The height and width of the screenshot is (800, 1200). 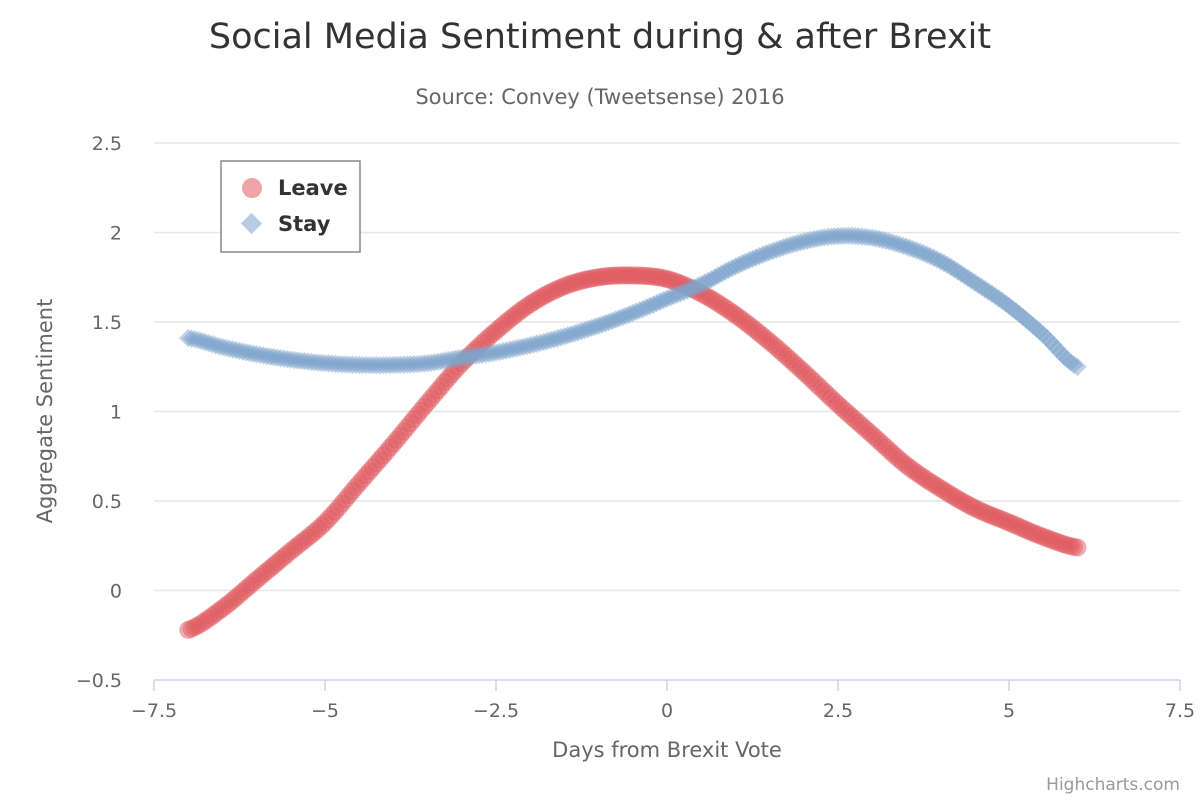 What do you see at coordinates (313, 188) in the screenshot?
I see `legend-item-leave: Leave` at bounding box center [313, 188].